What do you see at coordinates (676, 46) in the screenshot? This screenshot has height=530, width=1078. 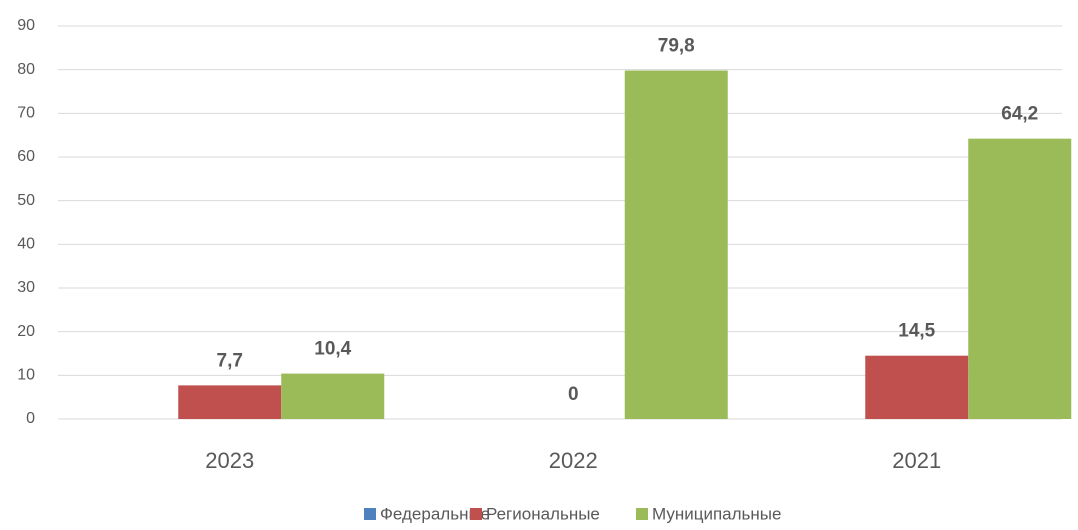 I see `value-label: 79,8` at bounding box center [676, 46].